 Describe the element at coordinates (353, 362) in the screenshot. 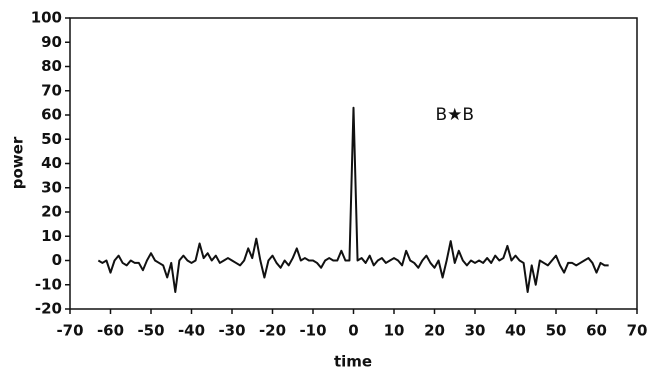

I see `x-axis-label: time` at that location.